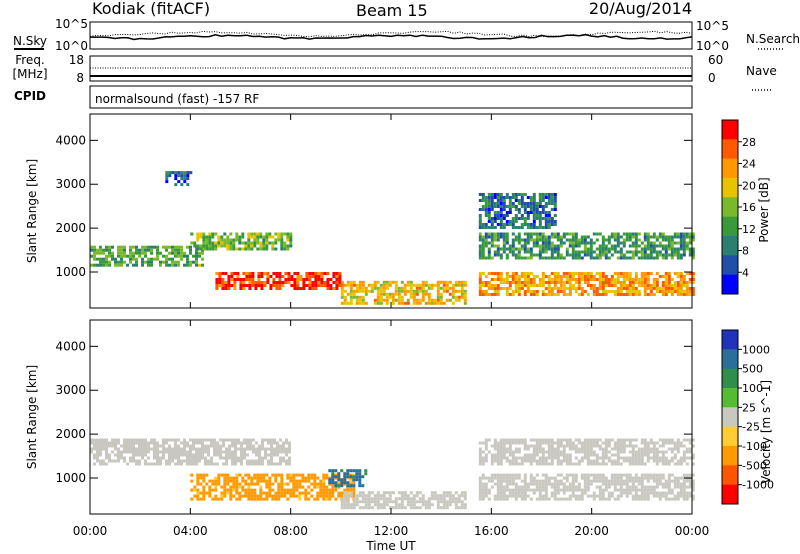  I want to click on colorbar-swatch, so click(730, 168).